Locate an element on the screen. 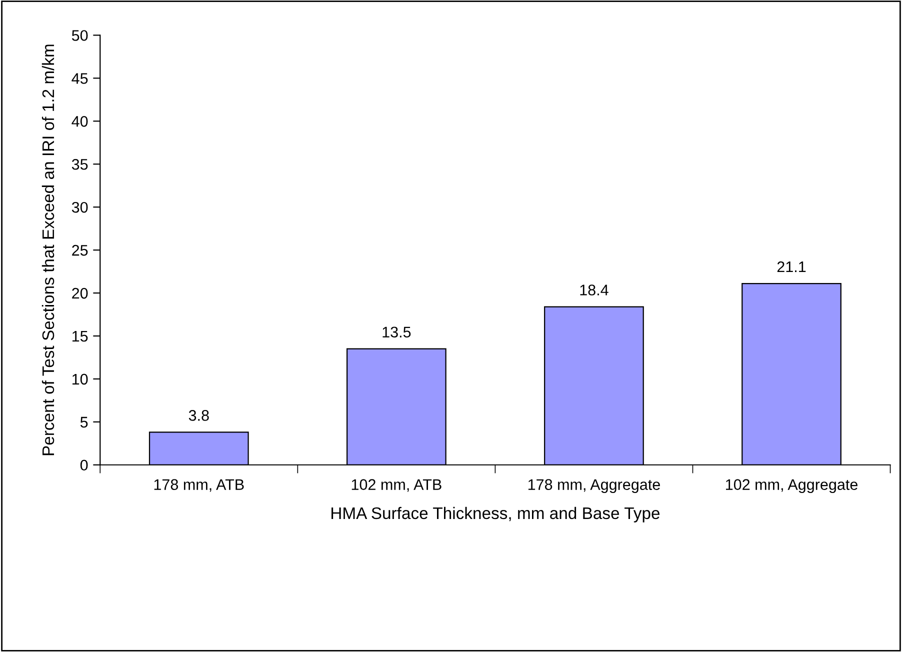 The width and height of the screenshot is (902, 652). data-label: 21.1 is located at coordinates (791, 266).